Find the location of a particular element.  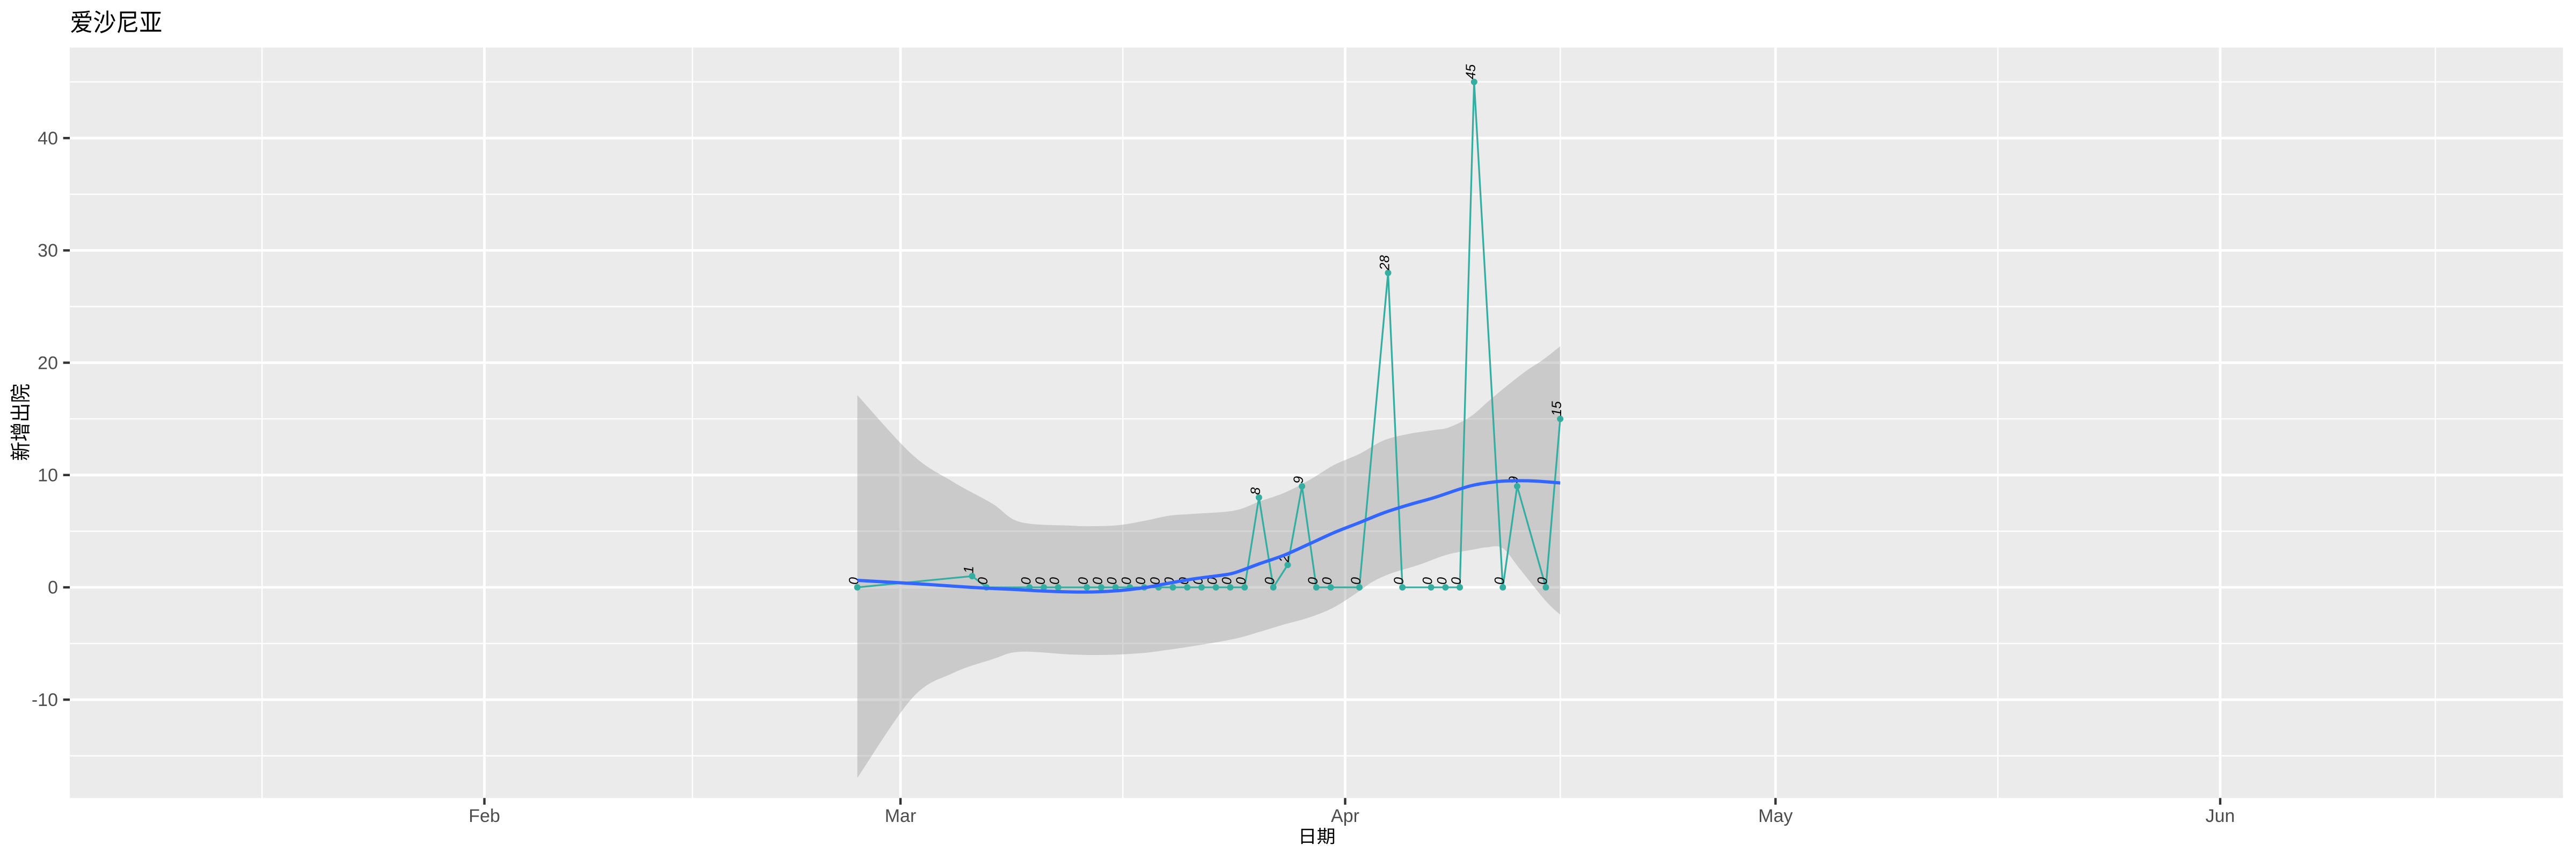

svg-text: 8 is located at coordinates (1255, 491).